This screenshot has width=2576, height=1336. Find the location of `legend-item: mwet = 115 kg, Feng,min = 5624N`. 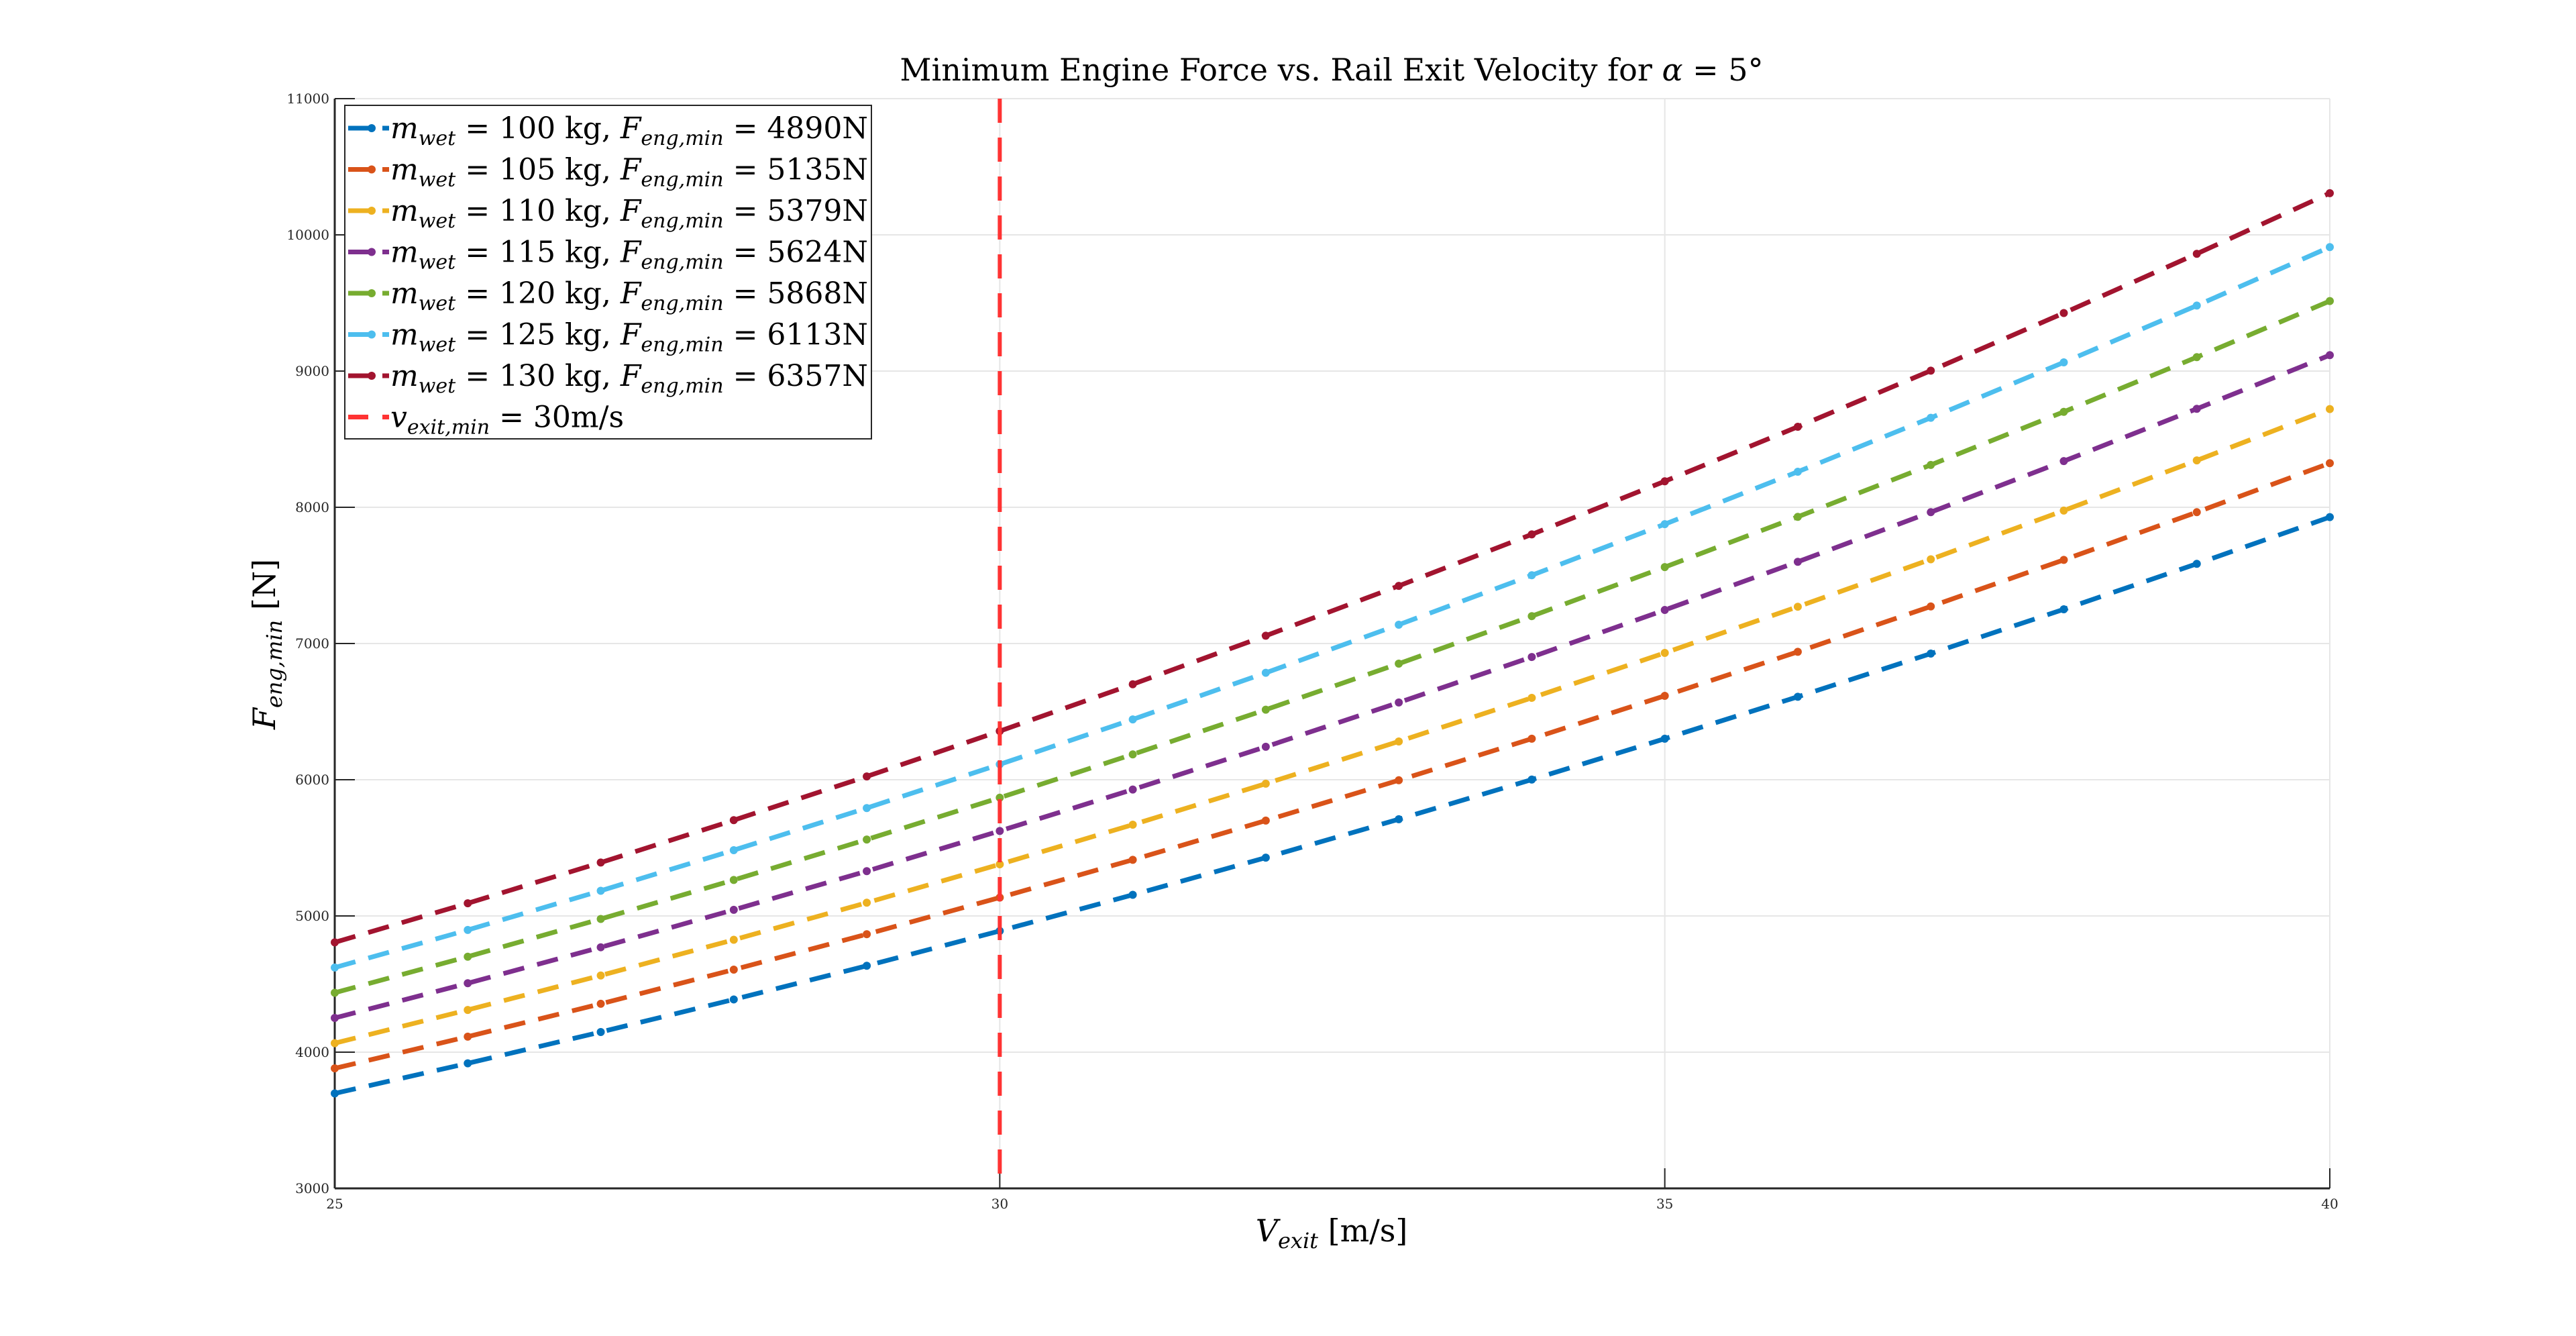

legend-item: mwet = 115 kg, Feng,min = 5624N is located at coordinates (608, 255).